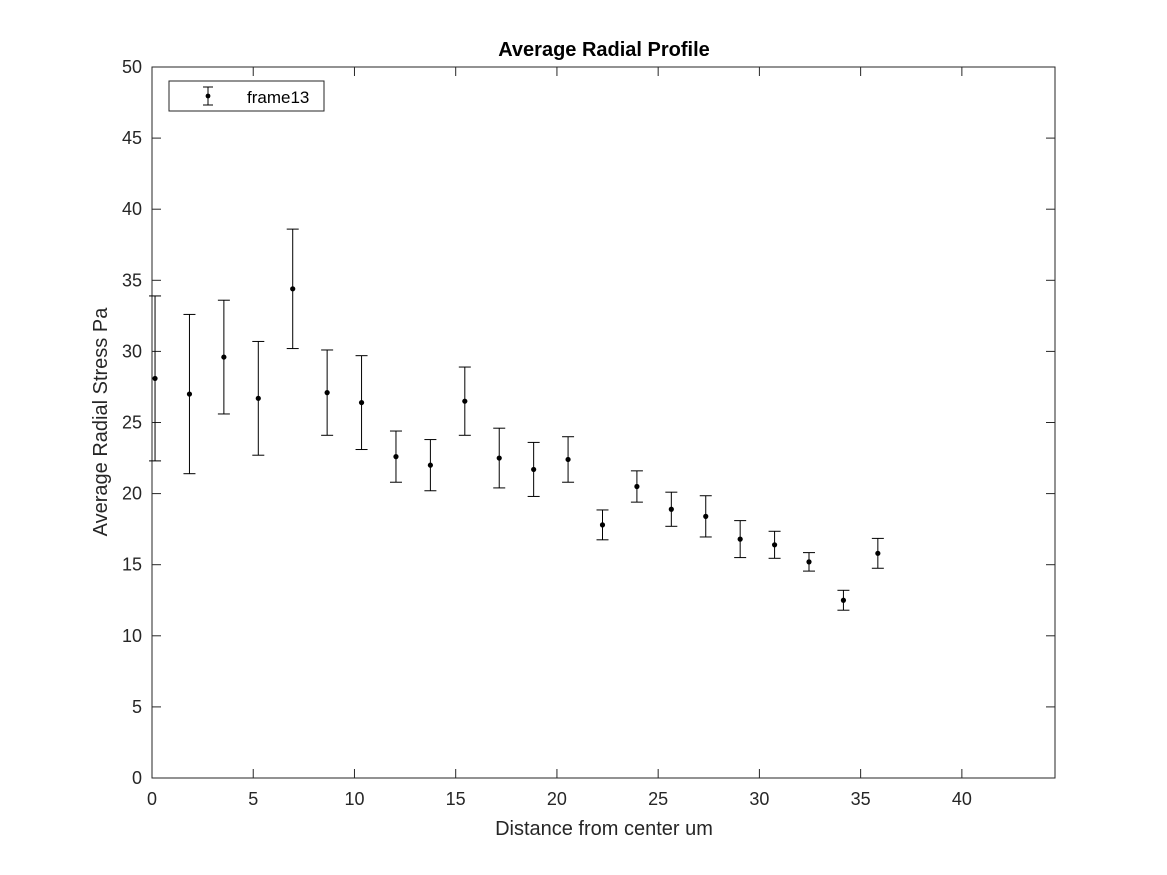  What do you see at coordinates (604, 829) in the screenshot?
I see `x-axis-label: Distance from center um` at bounding box center [604, 829].